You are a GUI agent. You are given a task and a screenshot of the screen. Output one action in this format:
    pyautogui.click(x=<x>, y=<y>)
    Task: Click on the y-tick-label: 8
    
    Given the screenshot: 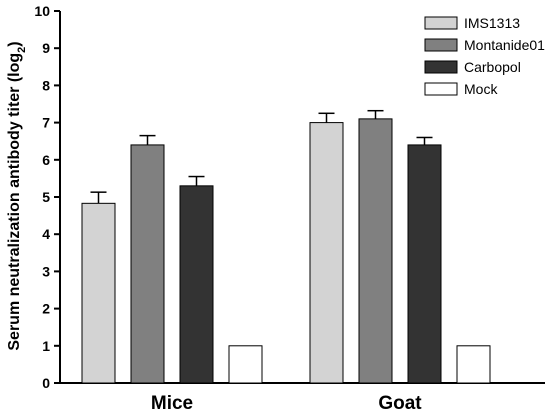 What is the action you would take?
    pyautogui.click(x=46, y=85)
    